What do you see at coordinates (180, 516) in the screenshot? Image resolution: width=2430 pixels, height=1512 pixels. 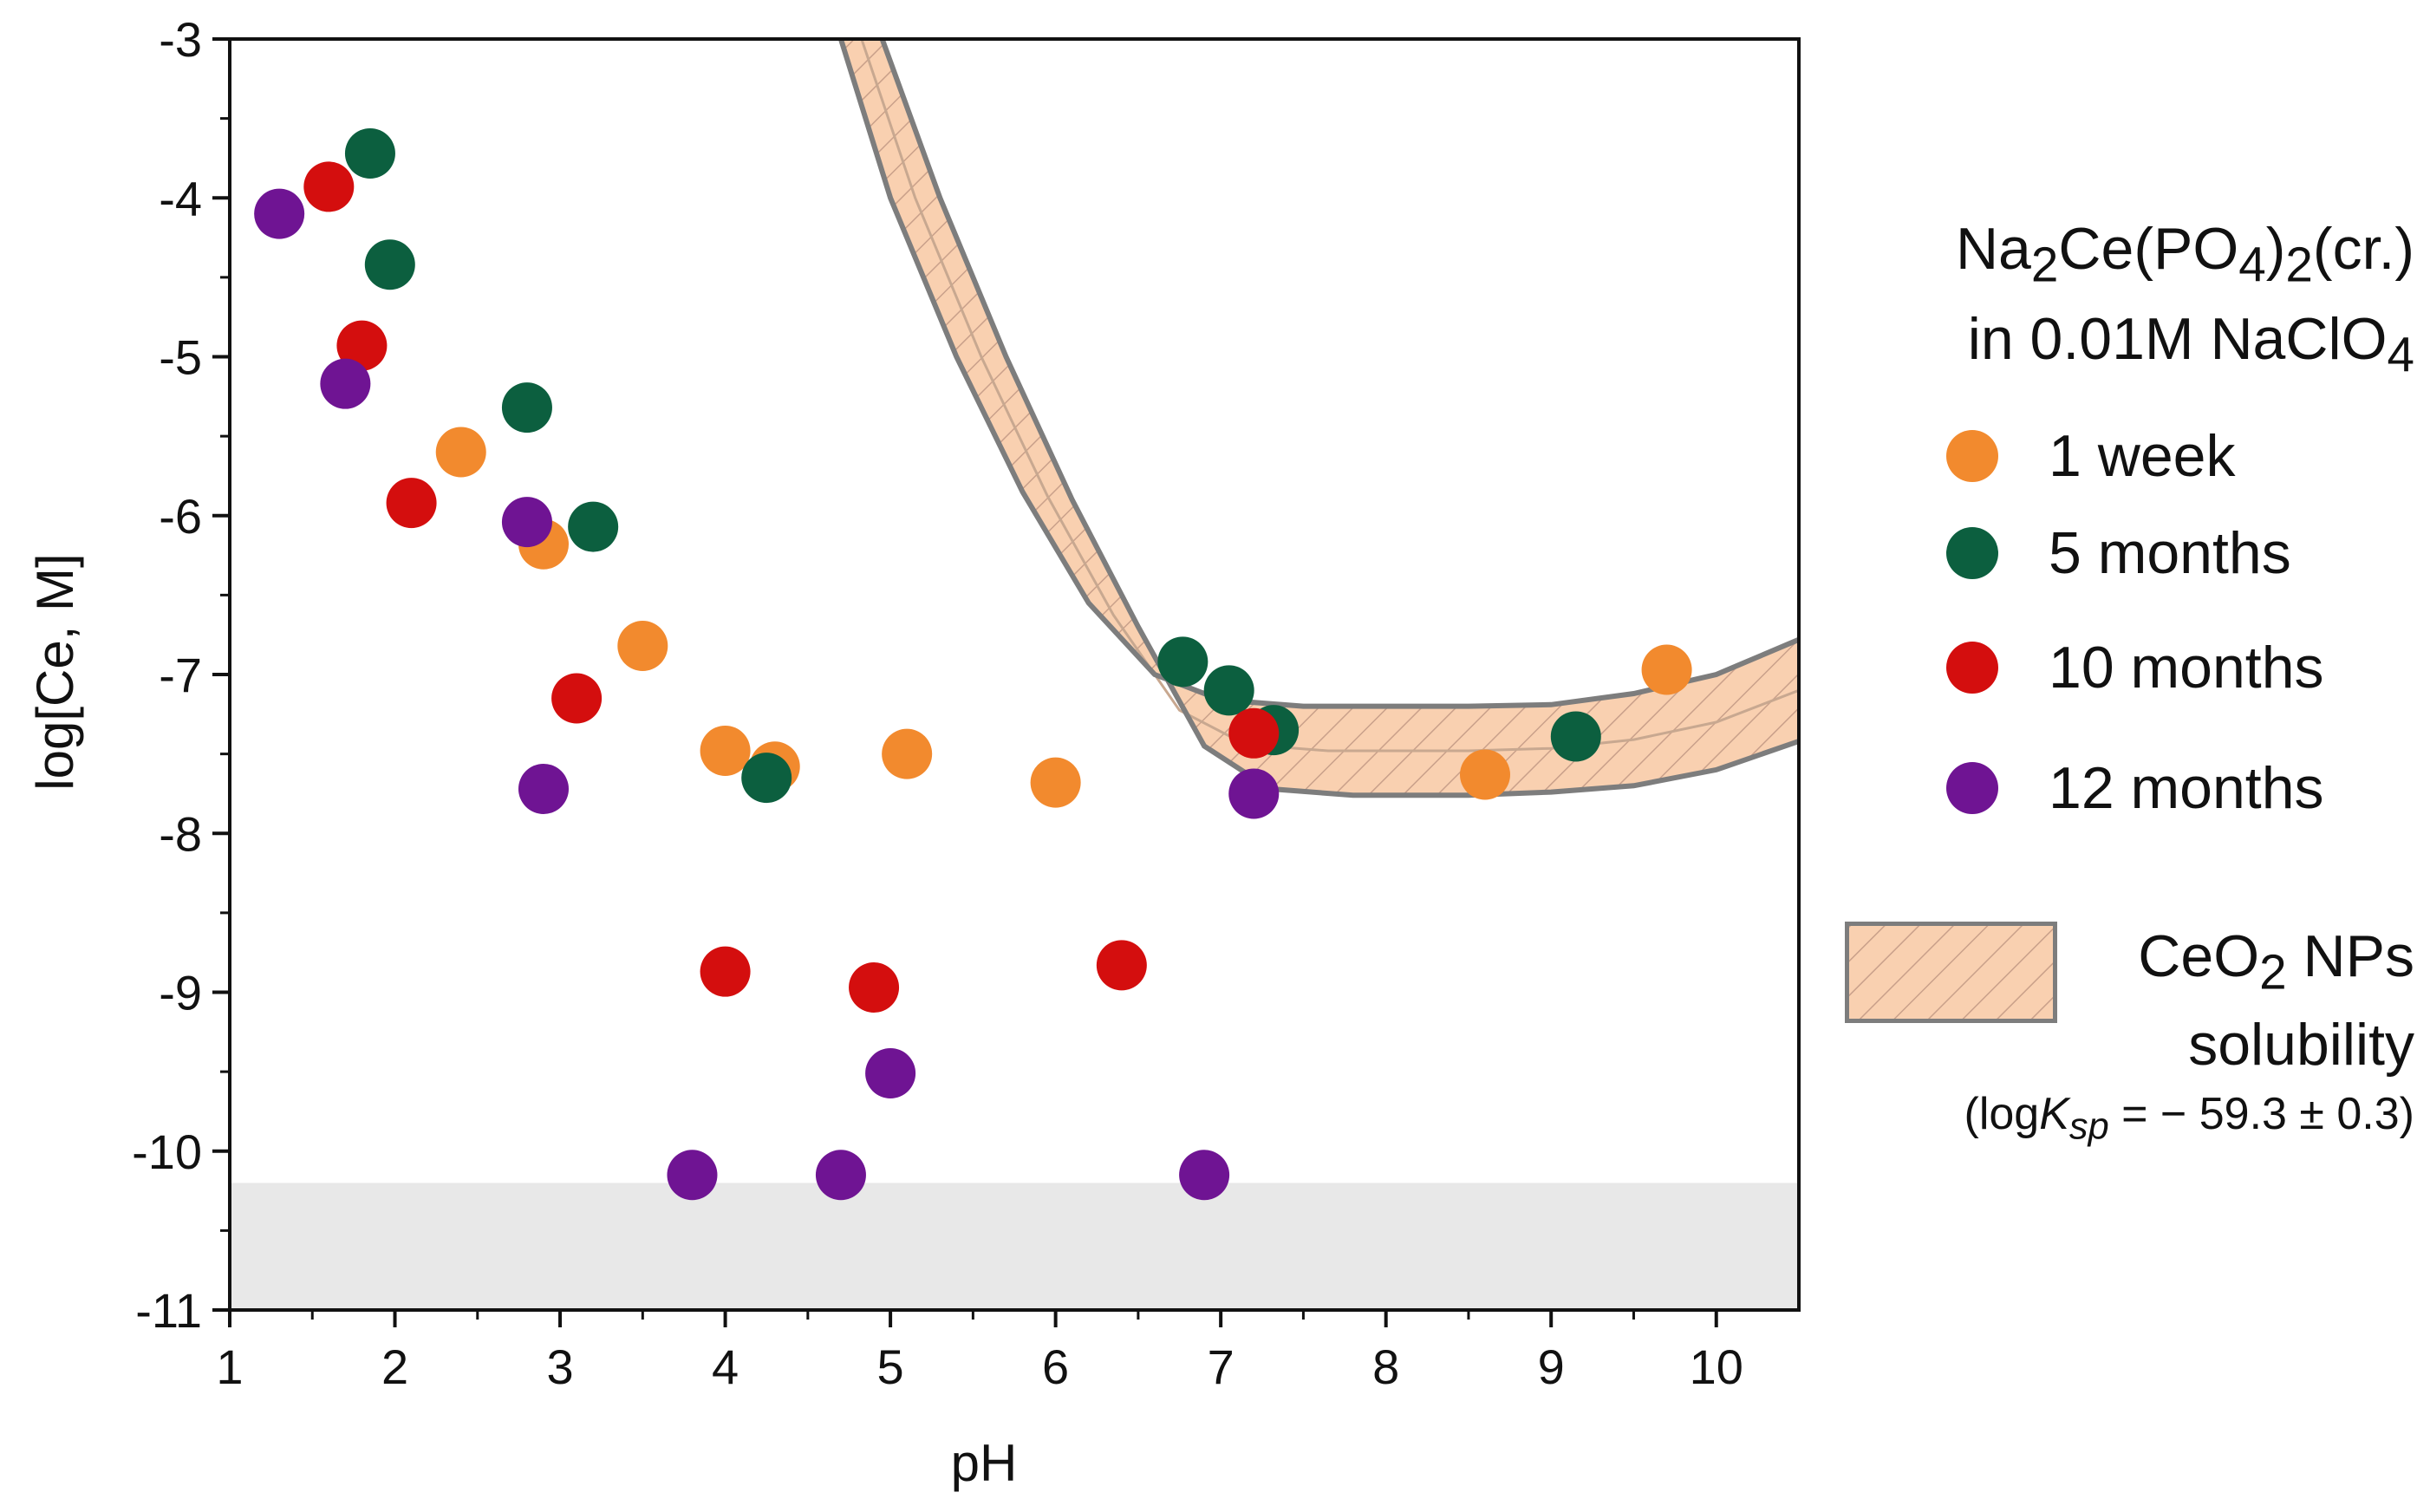 I see `y-tick-label: -6` at bounding box center [180, 516].